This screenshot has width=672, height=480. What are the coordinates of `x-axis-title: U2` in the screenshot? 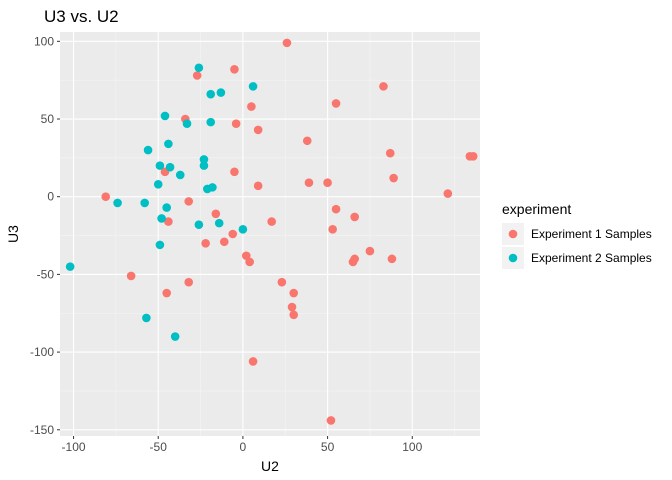 It's located at (270, 466).